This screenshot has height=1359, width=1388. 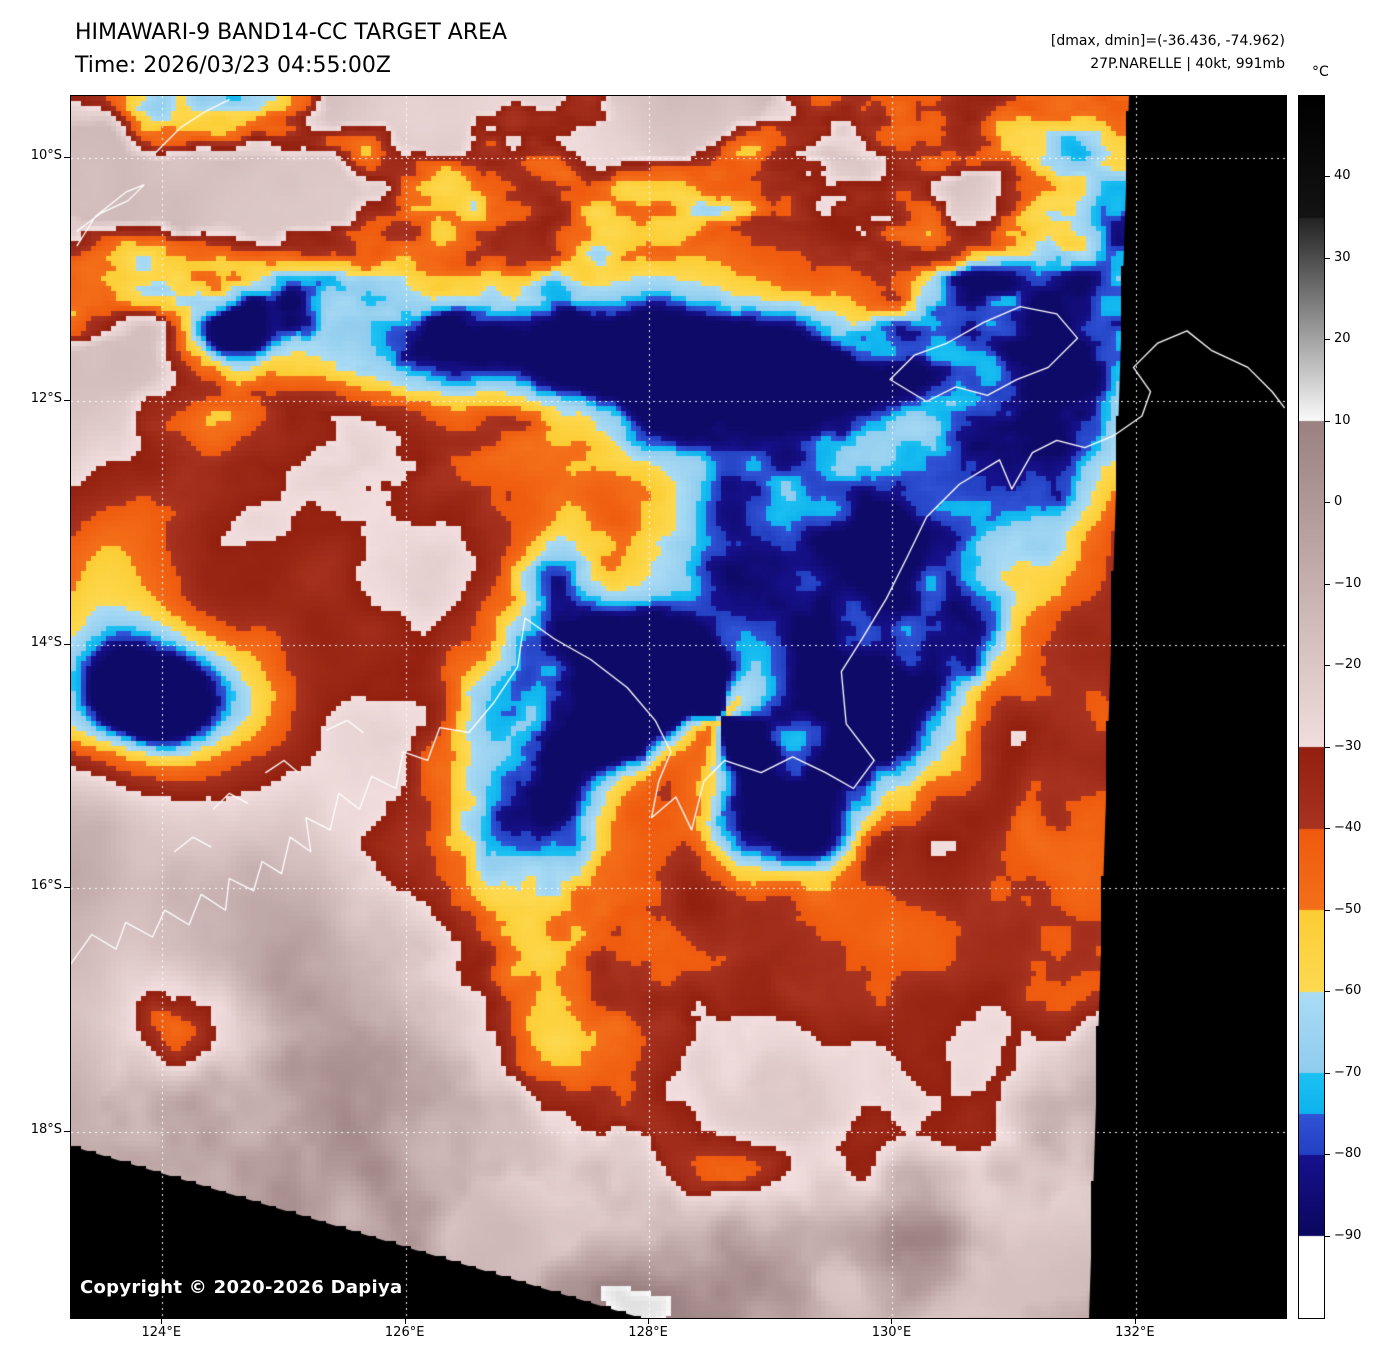 I want to click on colorbar-tick-label: 20, so click(x=1342, y=339).